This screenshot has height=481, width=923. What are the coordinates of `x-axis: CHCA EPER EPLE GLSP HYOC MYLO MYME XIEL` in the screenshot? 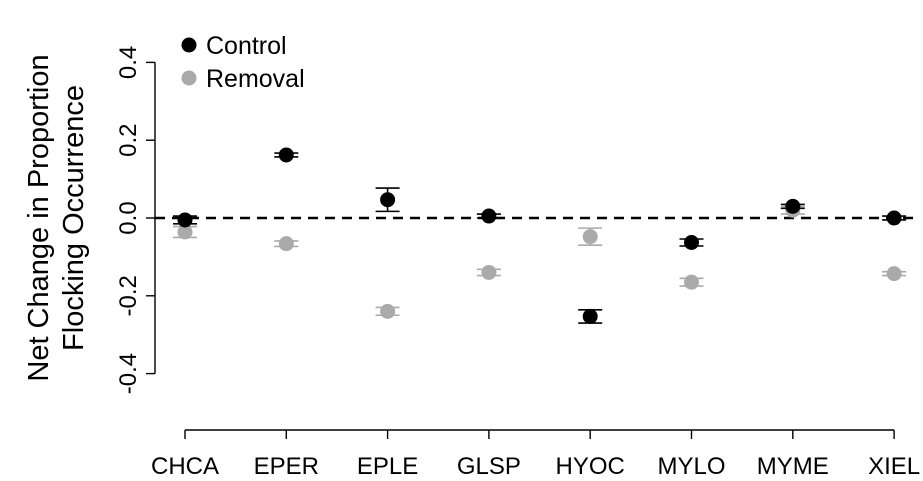 It's located at (535, 454).